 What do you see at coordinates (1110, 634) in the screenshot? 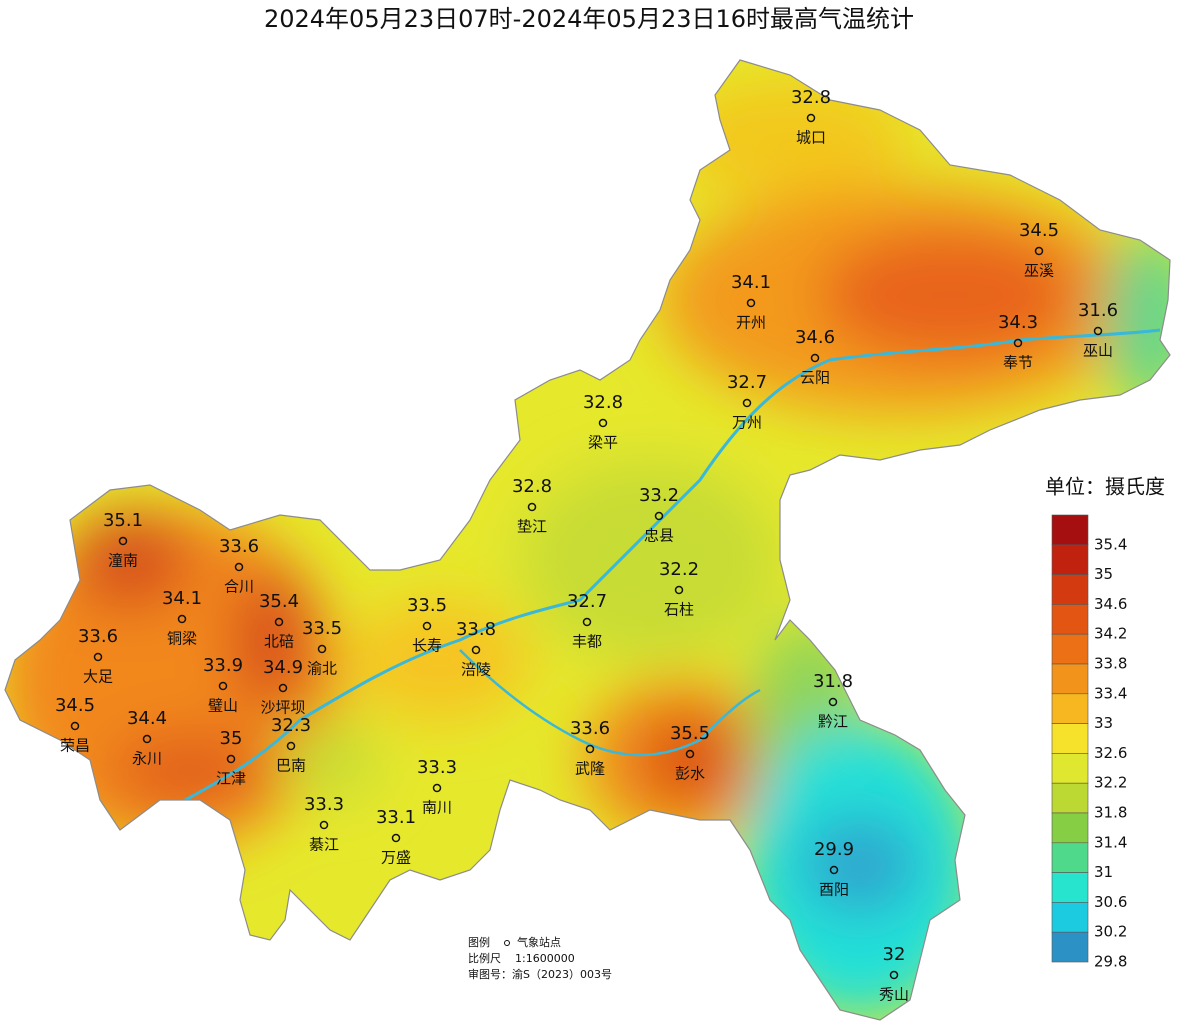
I see `legend-label: 34.2` at bounding box center [1110, 634].